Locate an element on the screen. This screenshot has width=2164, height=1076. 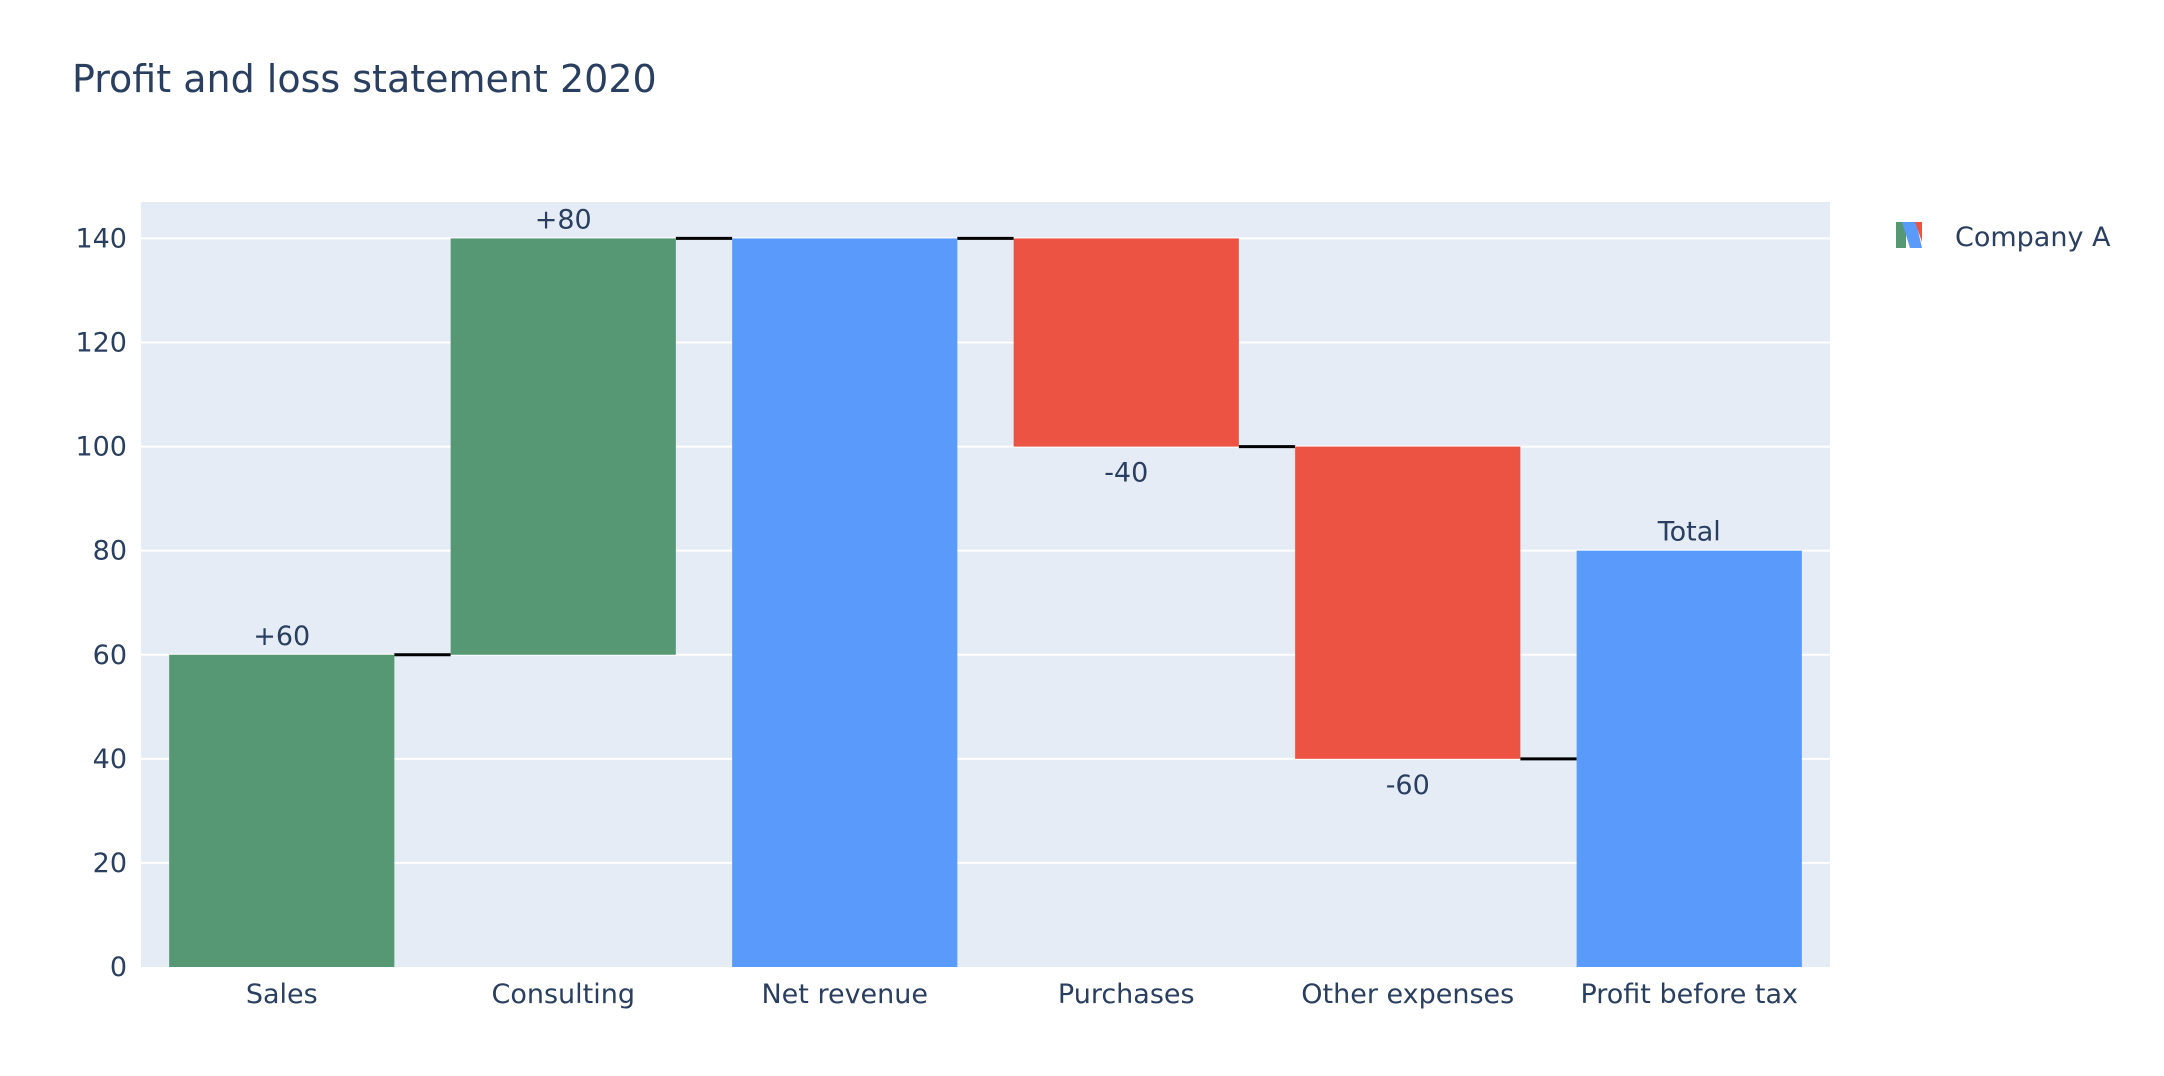
data-label-sales: +60 is located at coordinates (281, 636).